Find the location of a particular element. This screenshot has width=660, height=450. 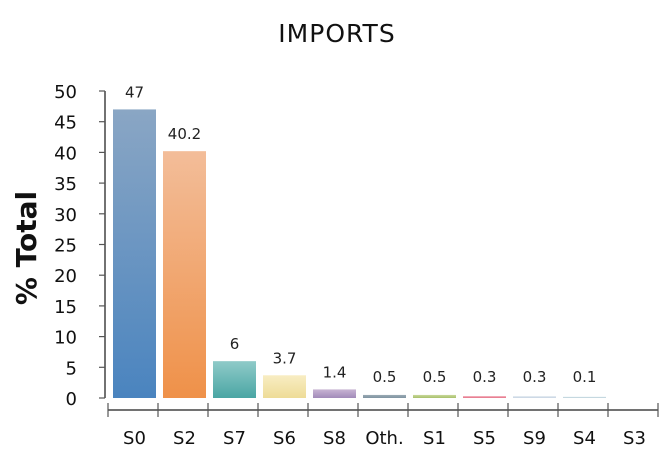

y-axis-label: % Total is located at coordinates (26, 248).